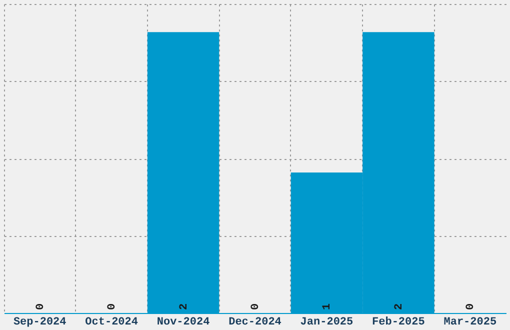 This screenshot has width=510, height=330. Describe the element at coordinates (111, 322) in the screenshot. I see `x-tick-label: Oct-2024` at that location.